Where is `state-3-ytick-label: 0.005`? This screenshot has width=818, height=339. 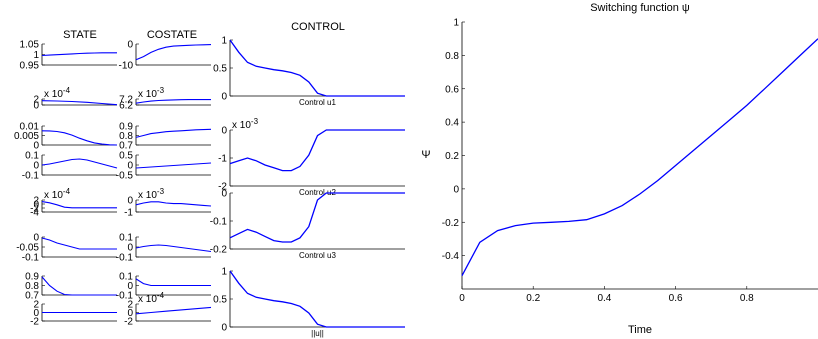 state-3-ytick-label: 0.005 is located at coordinates (26, 136).